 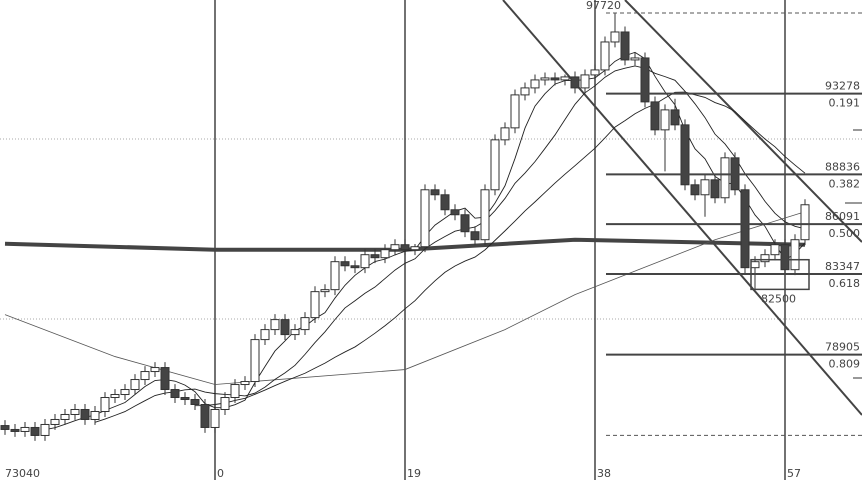 What do you see at coordinates (604, 473) in the screenshot?
I see `x-tick-label: 38` at bounding box center [604, 473].